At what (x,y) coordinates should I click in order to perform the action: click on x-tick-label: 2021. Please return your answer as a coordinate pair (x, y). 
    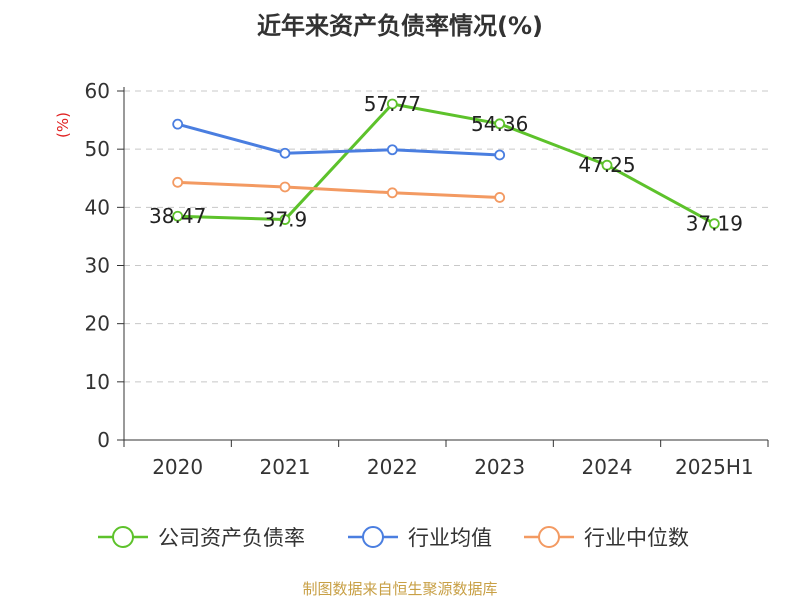
    Looking at the image, I should click on (285, 467).